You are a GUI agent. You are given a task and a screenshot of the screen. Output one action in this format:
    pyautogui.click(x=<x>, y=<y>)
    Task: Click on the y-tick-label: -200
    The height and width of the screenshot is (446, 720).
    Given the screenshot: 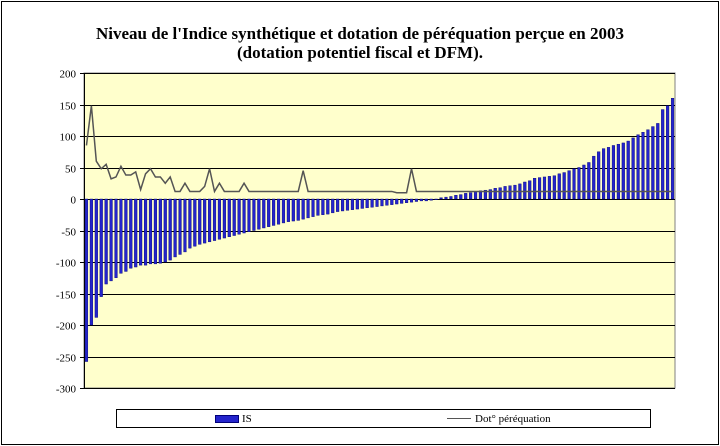 What is the action you would take?
    pyautogui.click(x=66, y=327)
    